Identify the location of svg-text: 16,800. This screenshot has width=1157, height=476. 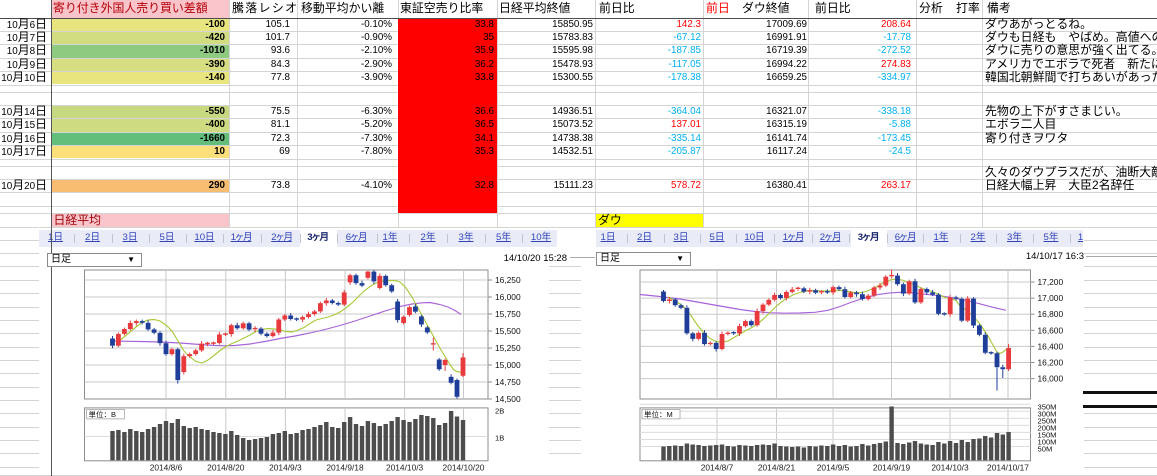
(1051, 314).